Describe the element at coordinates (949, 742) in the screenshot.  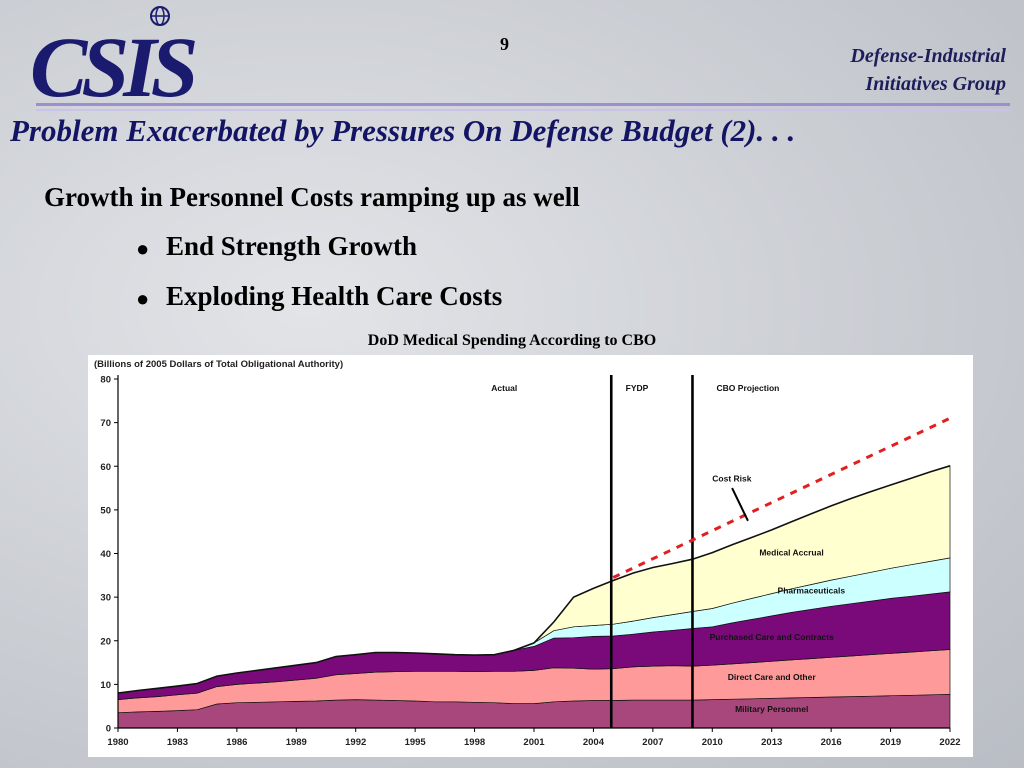
I see `x-tick-label: 2022` at that location.